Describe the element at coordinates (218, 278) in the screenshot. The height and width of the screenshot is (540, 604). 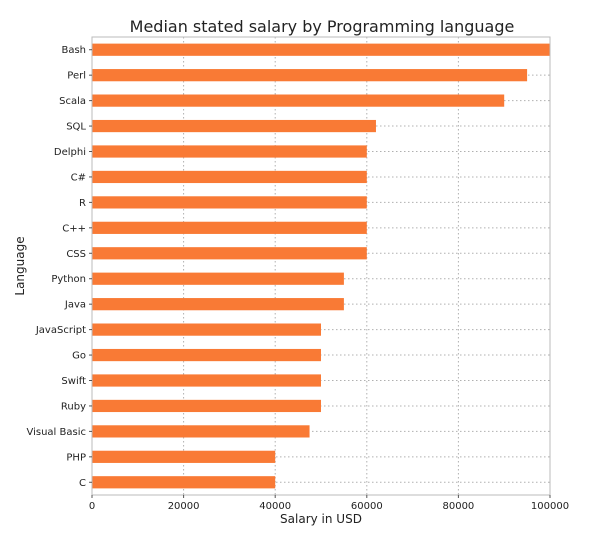
I see `bar-python` at that location.